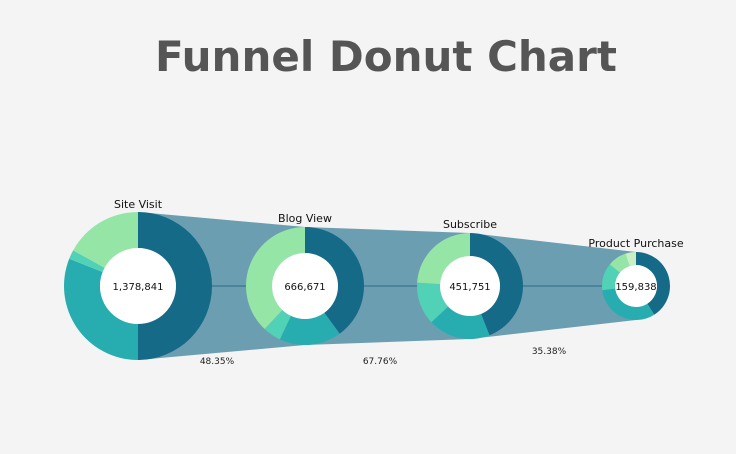 The image size is (736, 454). Describe the element at coordinates (549, 352) in the screenshot. I see `conversion-rate-label: 35.38%` at that location.